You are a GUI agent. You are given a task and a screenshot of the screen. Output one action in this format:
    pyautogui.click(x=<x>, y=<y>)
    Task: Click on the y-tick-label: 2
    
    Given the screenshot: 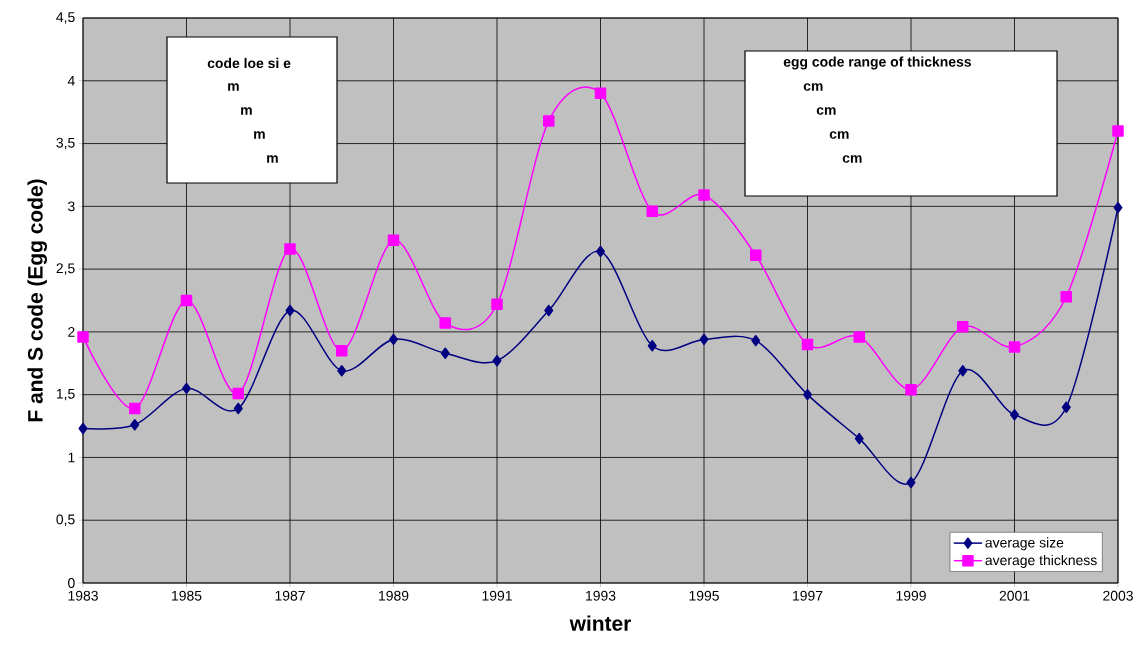 What is the action you would take?
    pyautogui.click(x=71, y=332)
    